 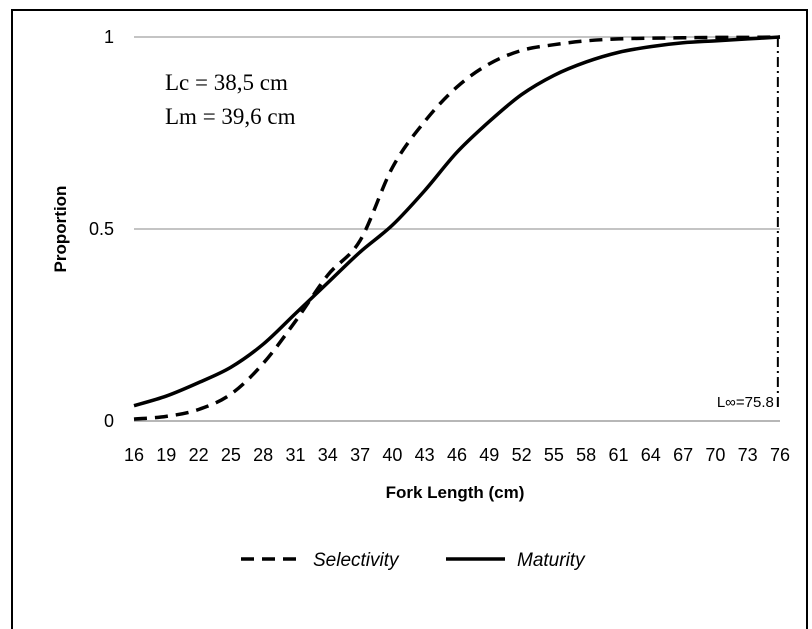 What do you see at coordinates (745, 402) in the screenshot?
I see `linf-label: L∞=75.8` at bounding box center [745, 402].